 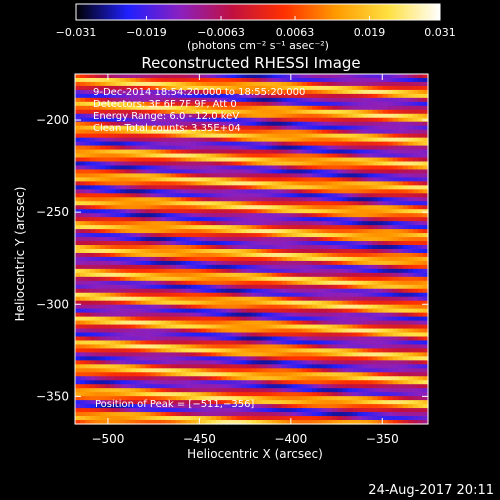 What do you see at coordinates (221, 32) in the screenshot?
I see `colorbar-tick-label: −0.0063` at bounding box center [221, 32].